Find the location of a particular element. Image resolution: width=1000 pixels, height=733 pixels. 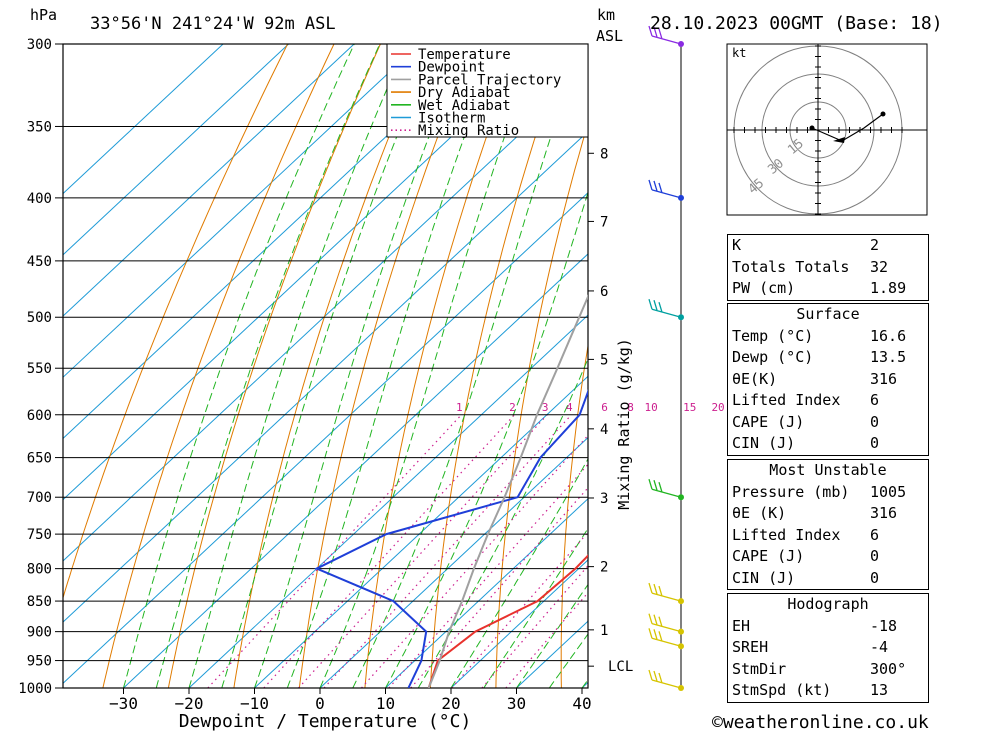

legend-label: Isotherm is located at coordinates (451, 119).